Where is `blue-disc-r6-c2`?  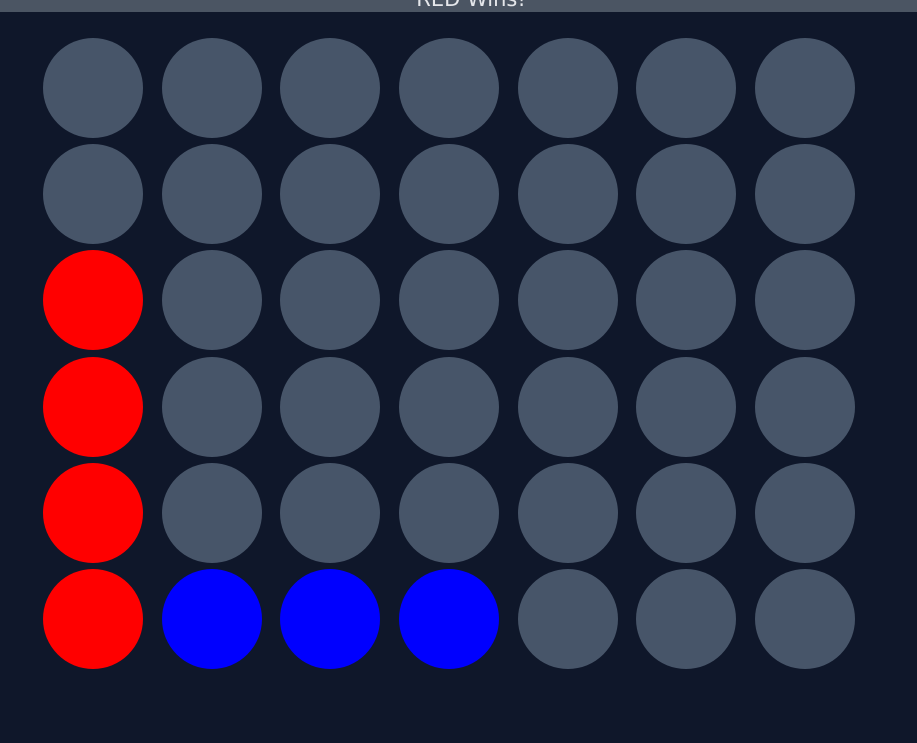 blue-disc-r6-c2 is located at coordinates (212, 619).